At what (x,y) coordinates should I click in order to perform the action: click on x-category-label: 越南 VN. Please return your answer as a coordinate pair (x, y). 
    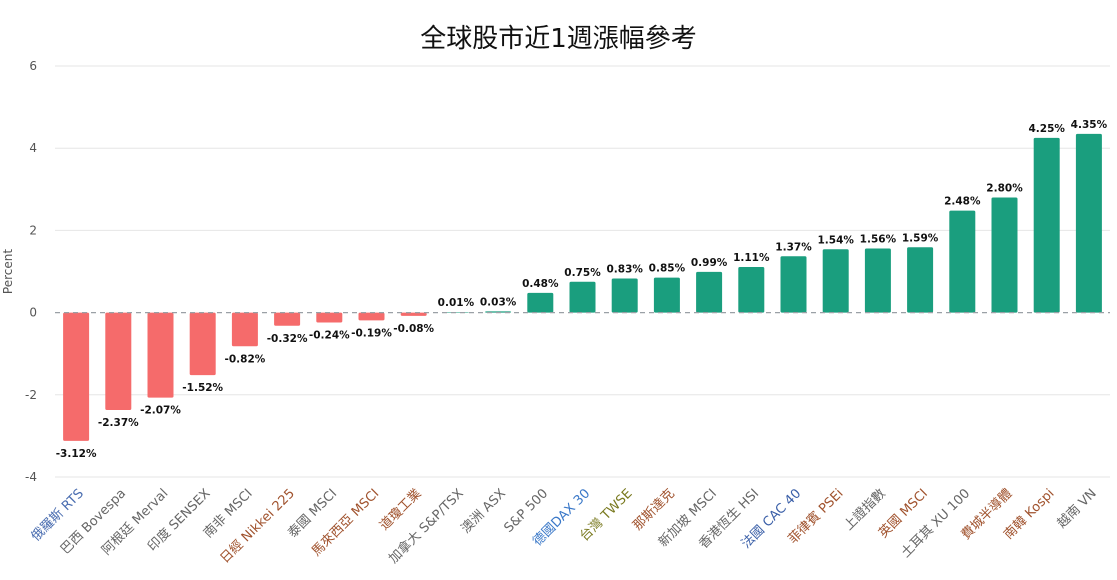
    Looking at the image, I should click on (1077, 509).